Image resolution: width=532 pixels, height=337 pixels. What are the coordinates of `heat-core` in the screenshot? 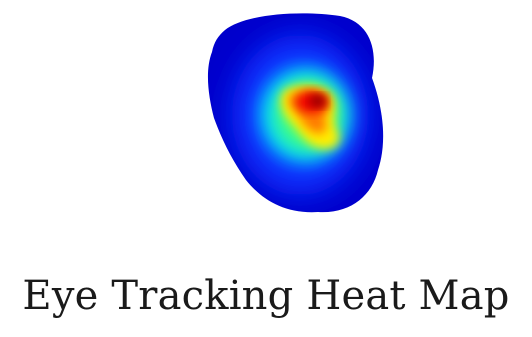 It's located at (318, 101).